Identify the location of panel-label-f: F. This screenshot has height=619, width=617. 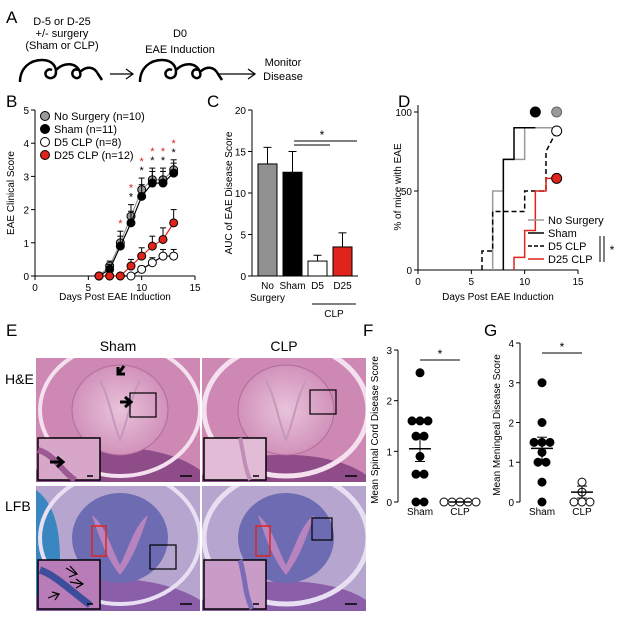
(368, 330).